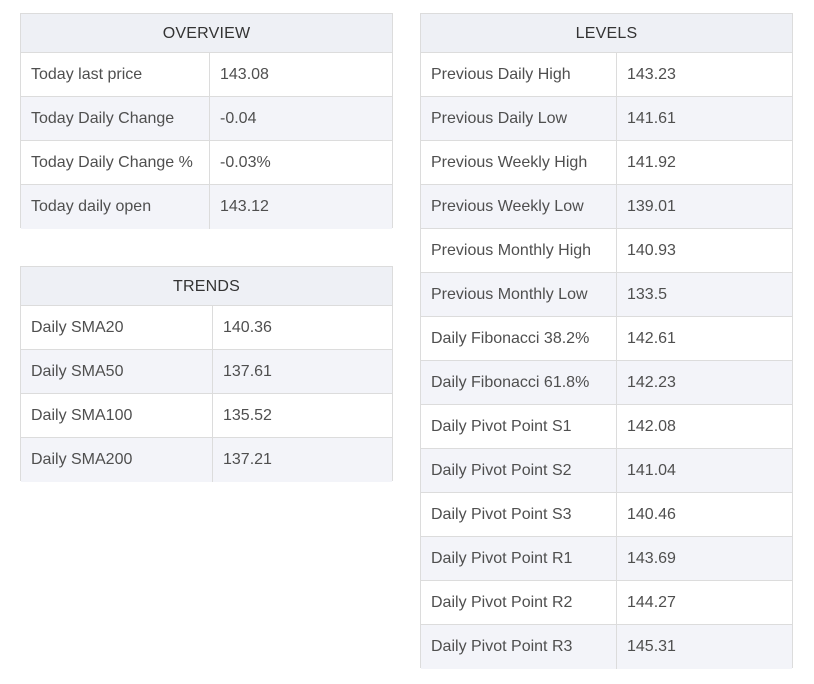 The image size is (814, 684). I want to click on row-value: -0.03%, so click(245, 162).